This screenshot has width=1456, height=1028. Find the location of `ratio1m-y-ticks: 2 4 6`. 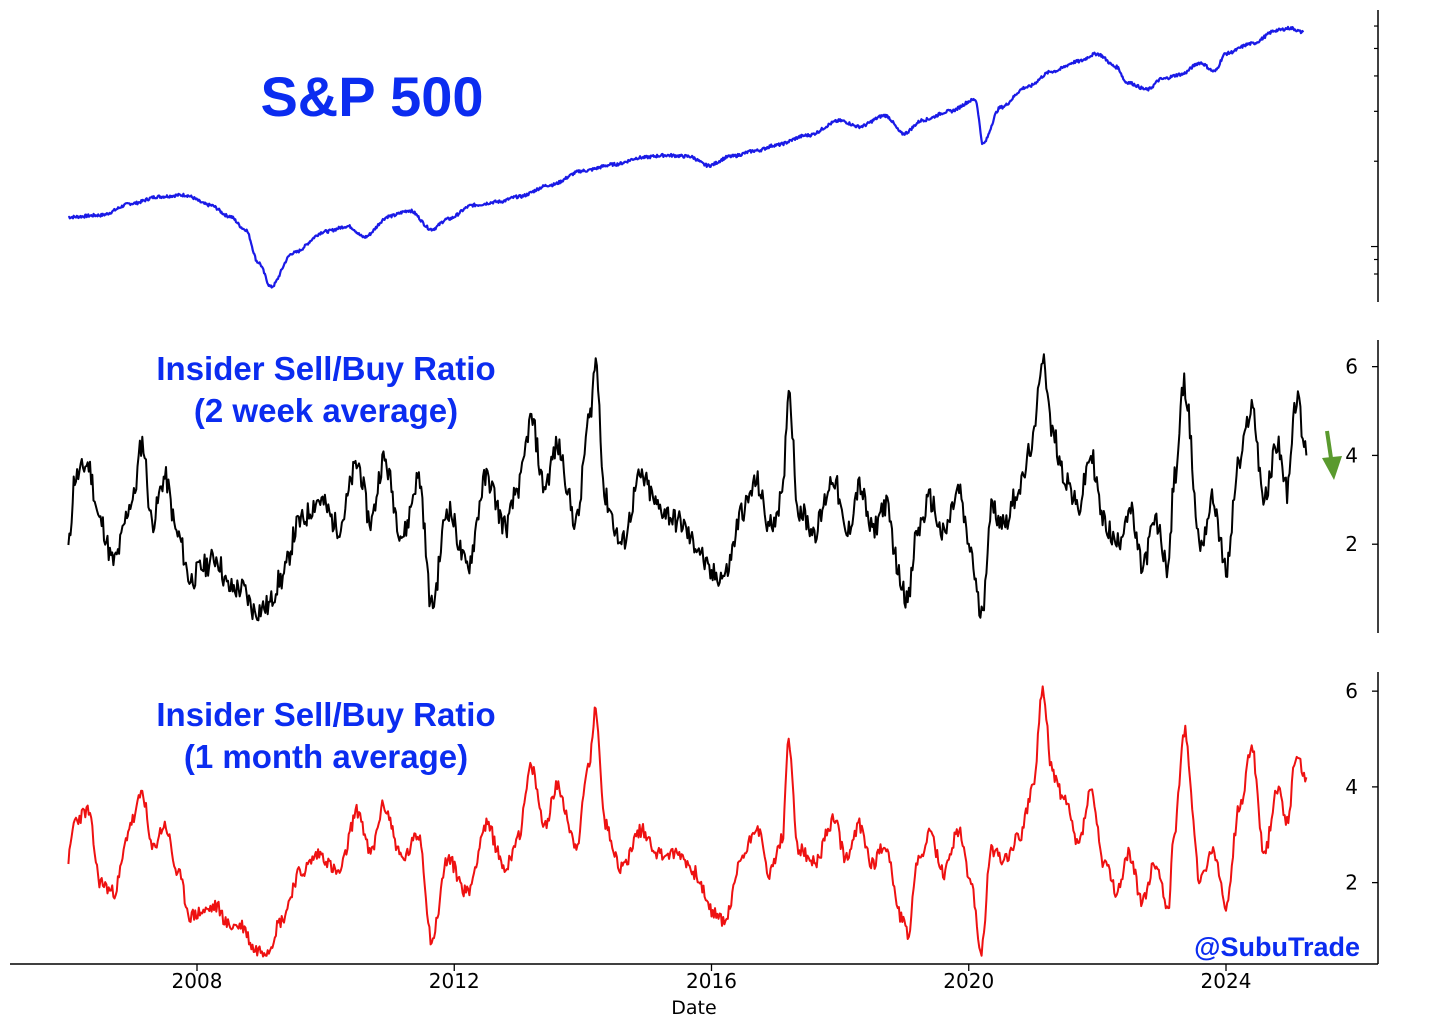

ratio1m-y-ticks: 2 4 6 is located at coordinates (1361, 787).